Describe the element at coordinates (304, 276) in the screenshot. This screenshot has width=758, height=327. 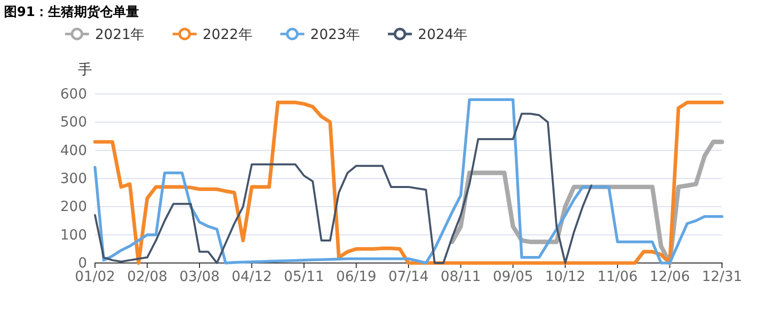
I see `x-tick-label: 05/11` at that location.